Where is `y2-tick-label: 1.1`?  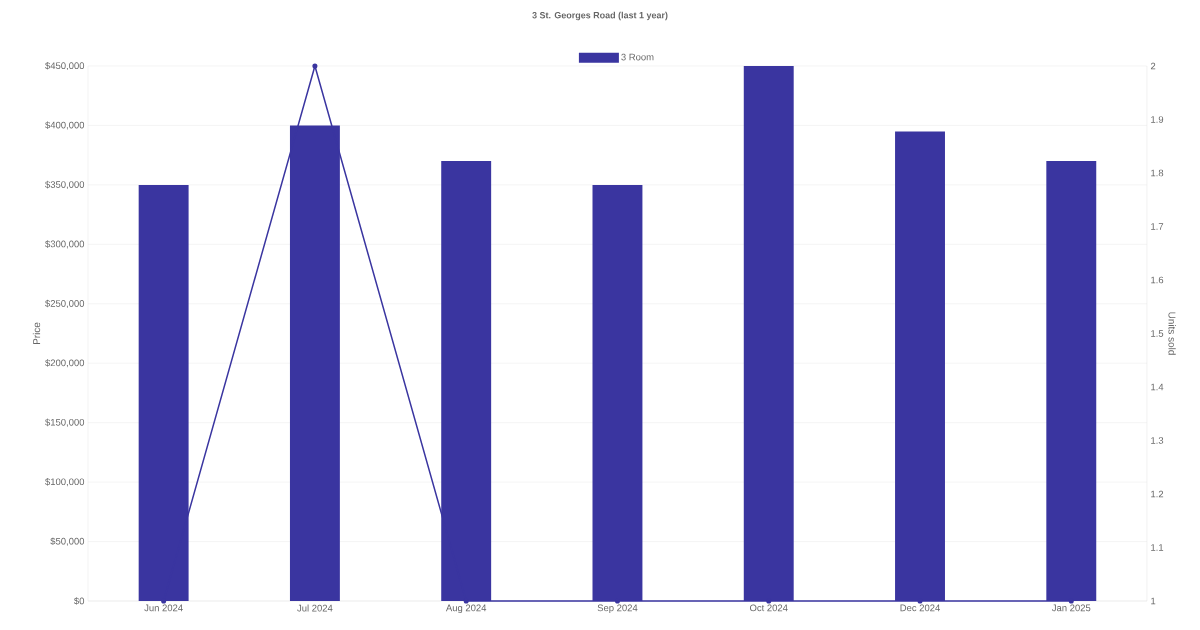 y2-tick-label: 1.1 is located at coordinates (1157, 547).